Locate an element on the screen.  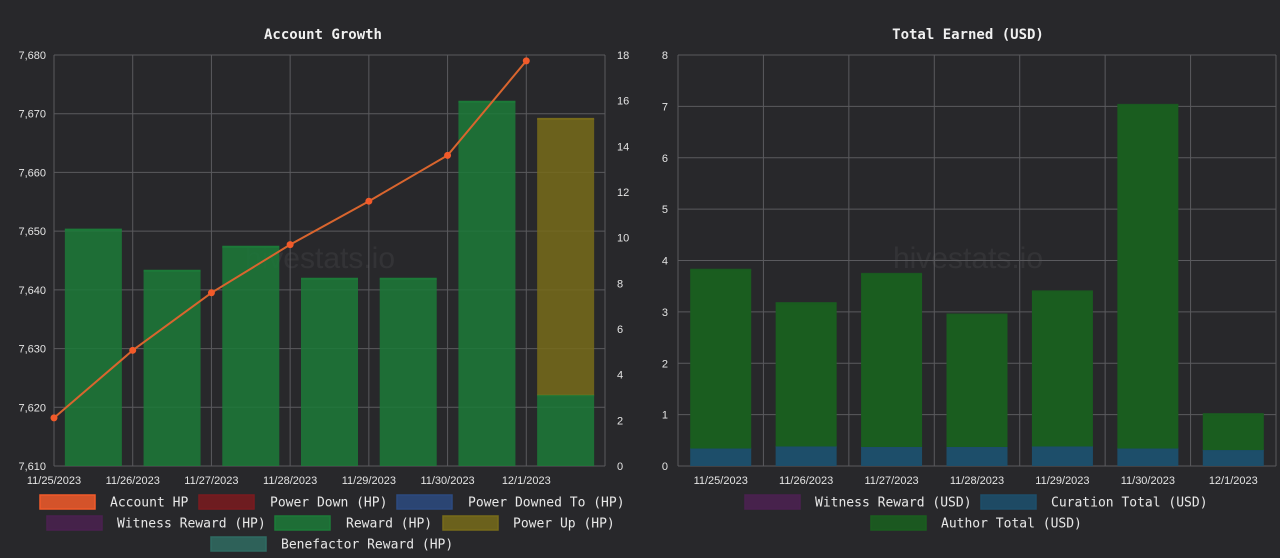
y-axis-tick-label: 8 is located at coordinates (665, 56).